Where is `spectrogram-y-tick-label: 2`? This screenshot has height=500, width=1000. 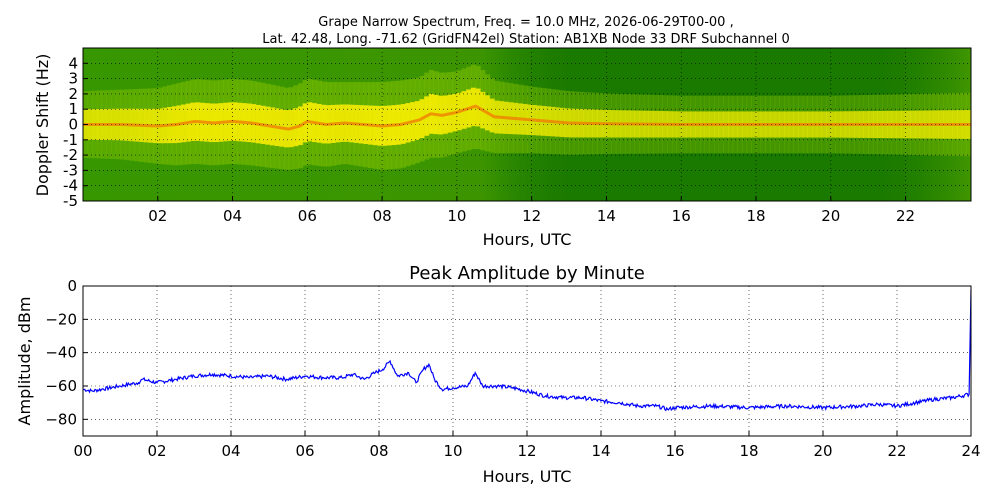
spectrogram-y-tick-label: 2 is located at coordinates (73, 94).